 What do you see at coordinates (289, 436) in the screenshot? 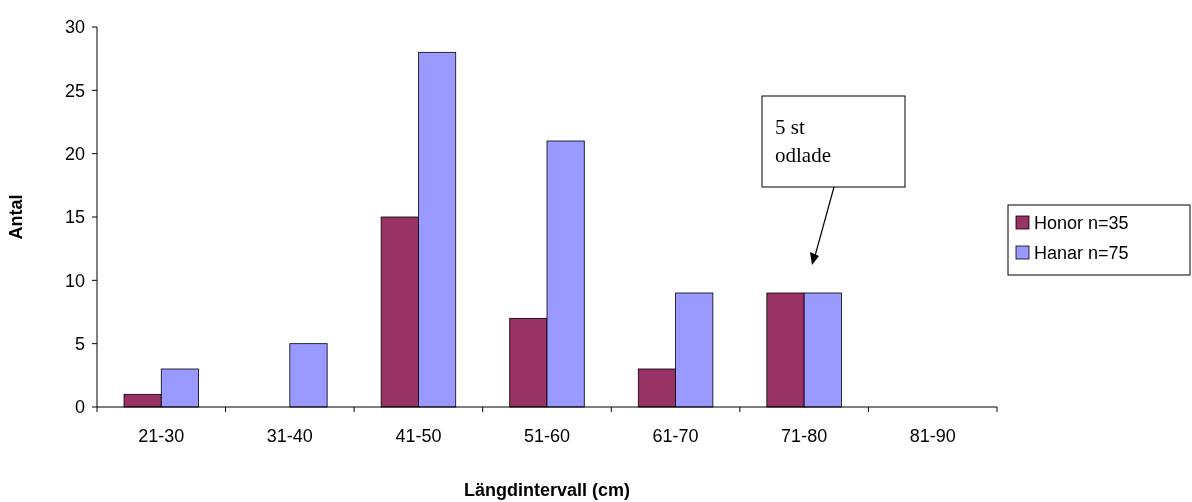
I see `x-tick-label: 31-40` at bounding box center [289, 436].